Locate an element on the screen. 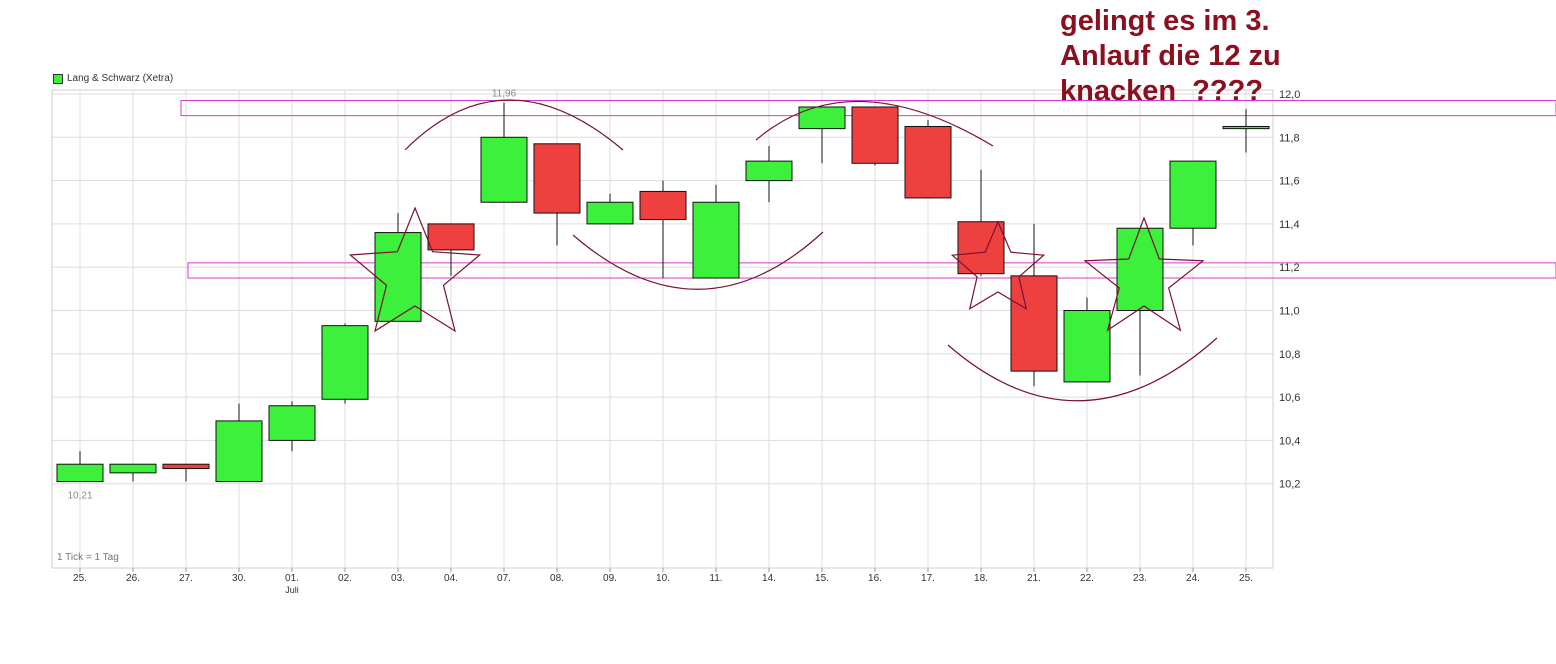  legend-label: Lang & Schwarz (Xetra) is located at coordinates (120, 78).